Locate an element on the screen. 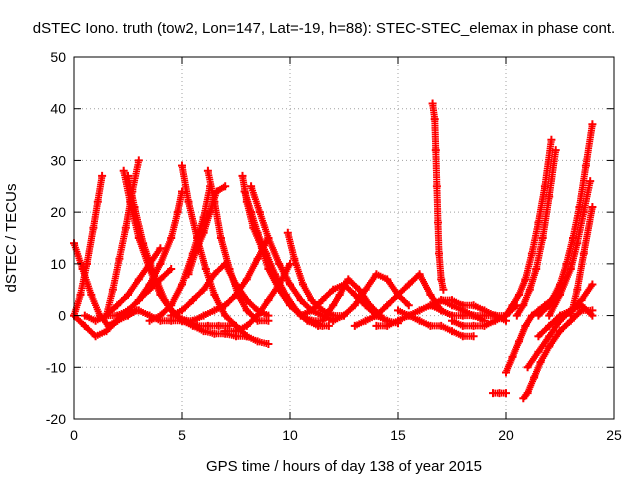 The image size is (640, 480). x-tick-label: 15 is located at coordinates (398, 435).